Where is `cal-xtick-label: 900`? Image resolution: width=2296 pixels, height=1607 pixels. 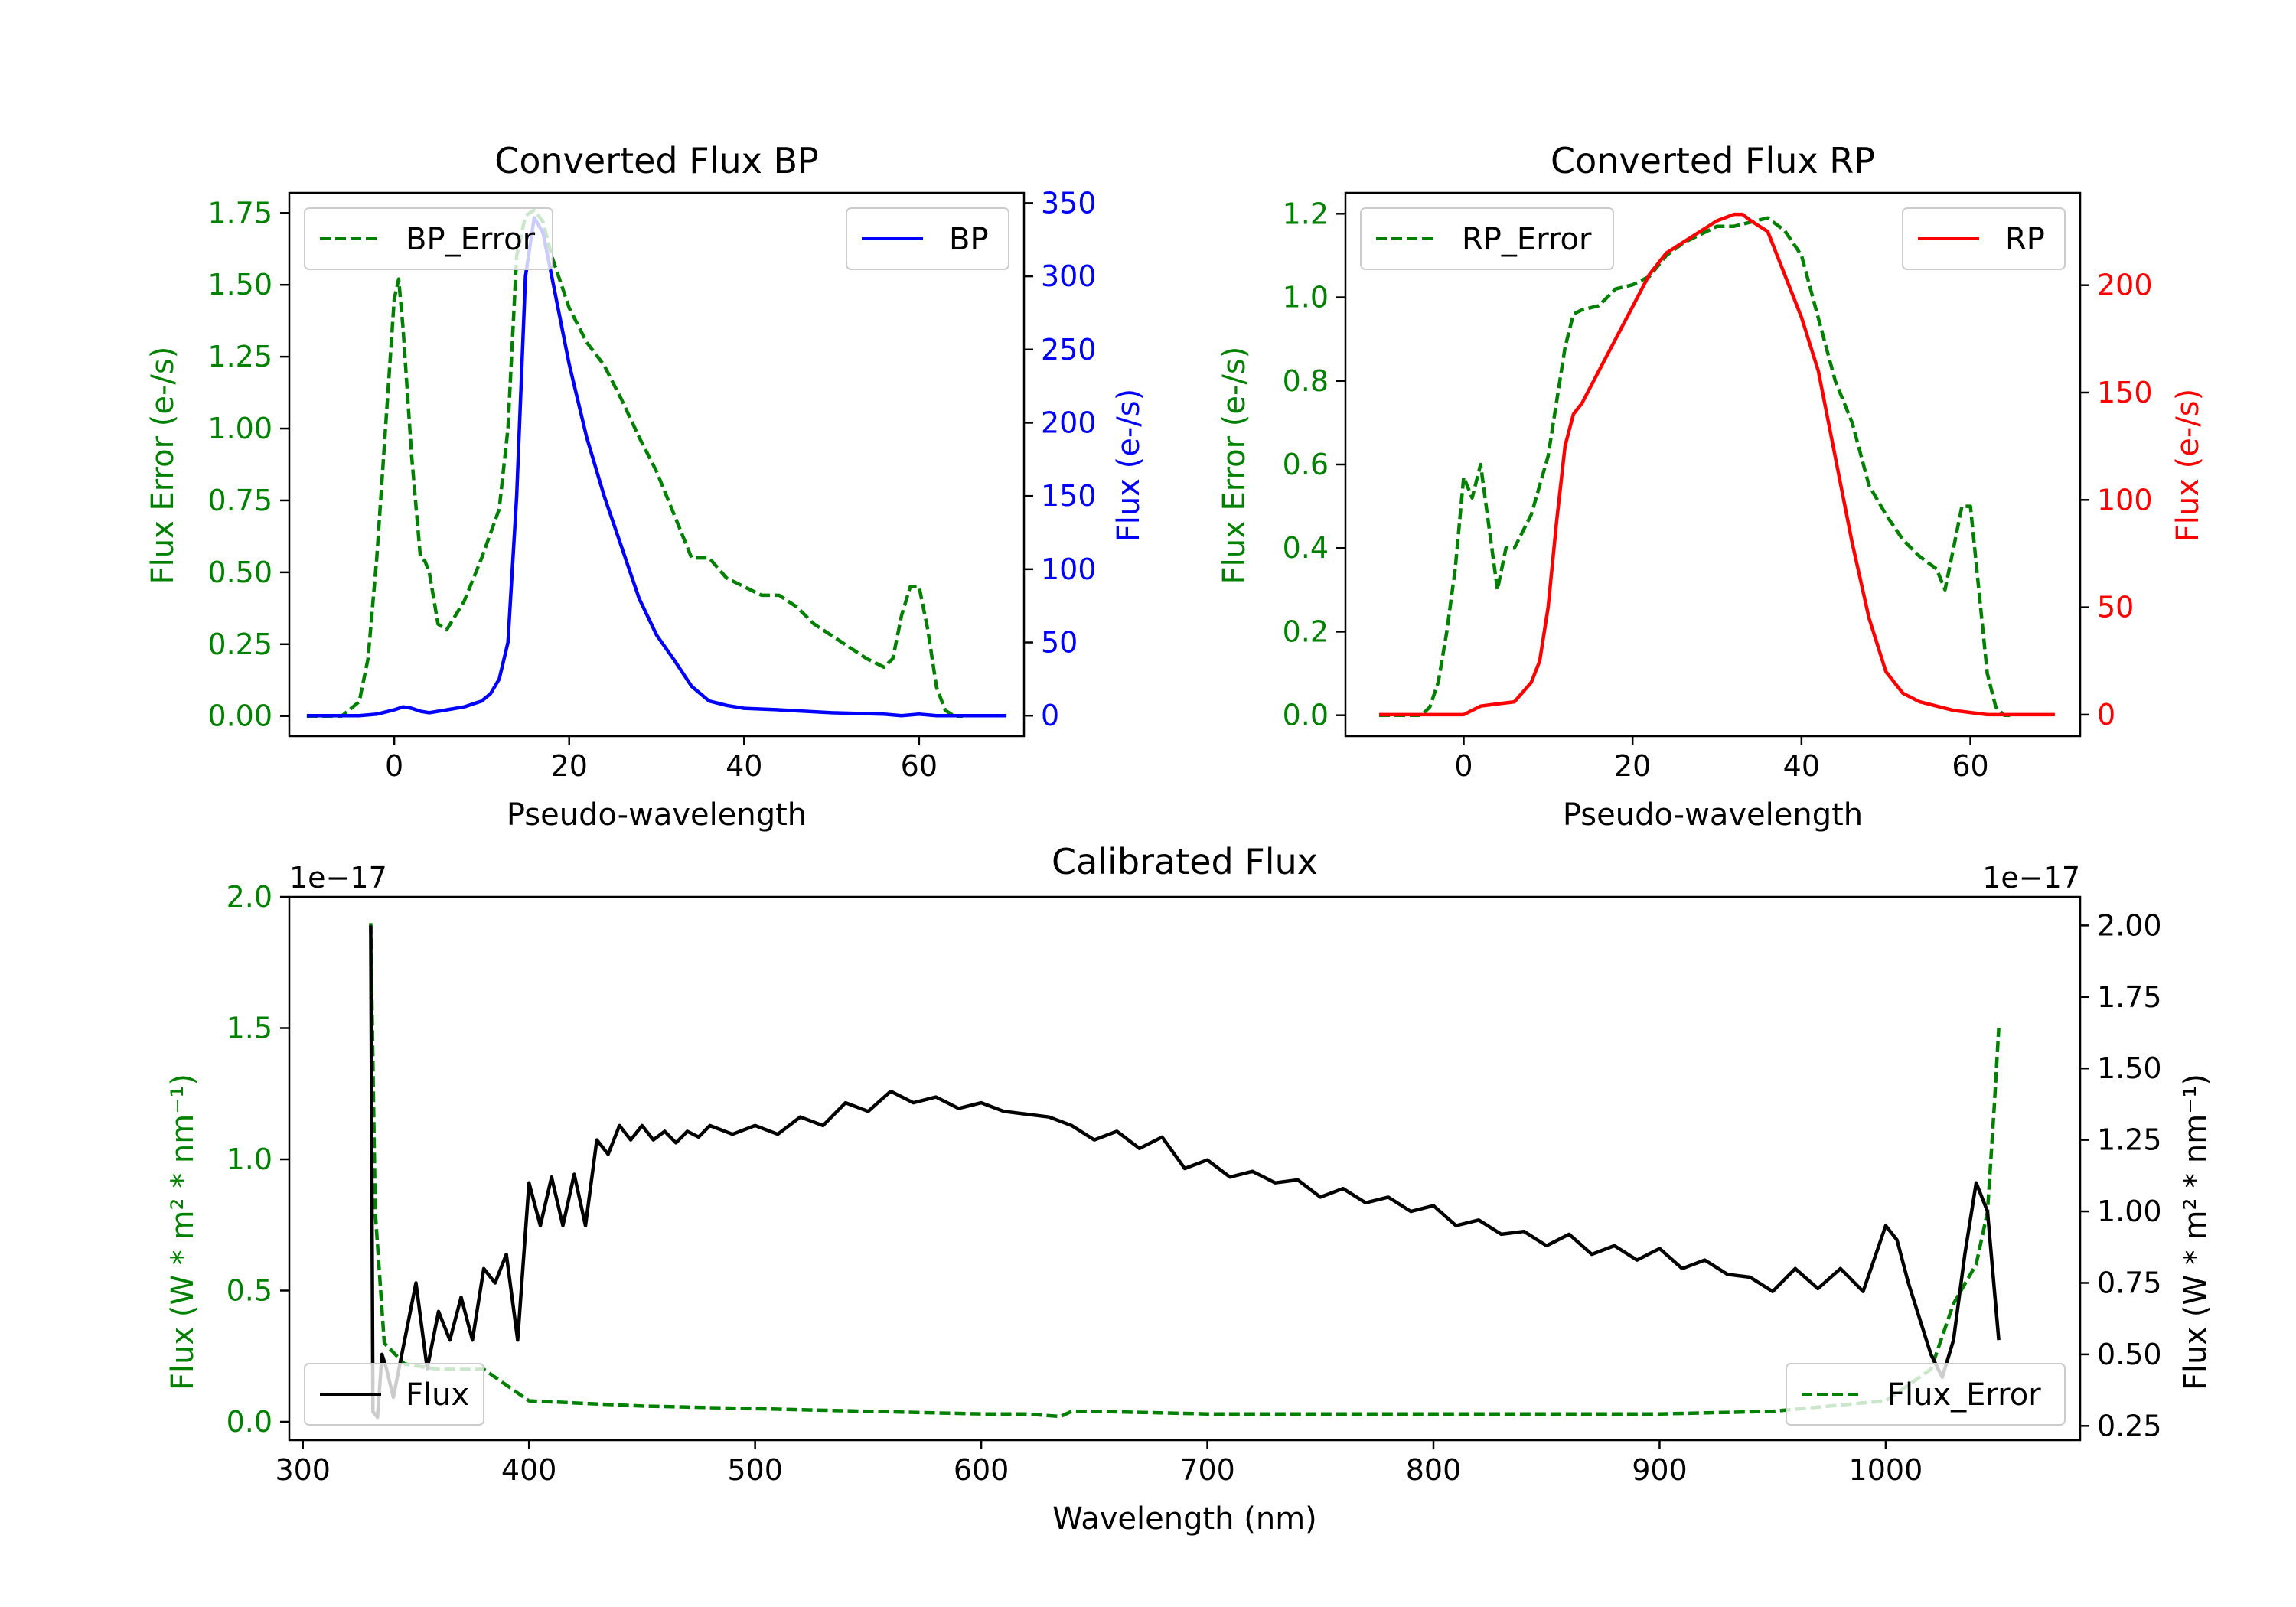
cal-xtick-label: 900 is located at coordinates (1660, 1470).